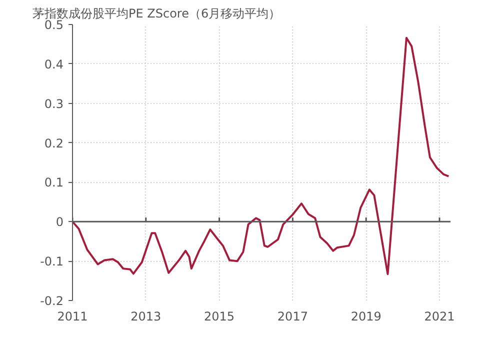 The height and width of the screenshot is (343, 499). Describe the element at coordinates (52, 261) in the screenshot. I see `y-tick-label: -0.1` at that location.